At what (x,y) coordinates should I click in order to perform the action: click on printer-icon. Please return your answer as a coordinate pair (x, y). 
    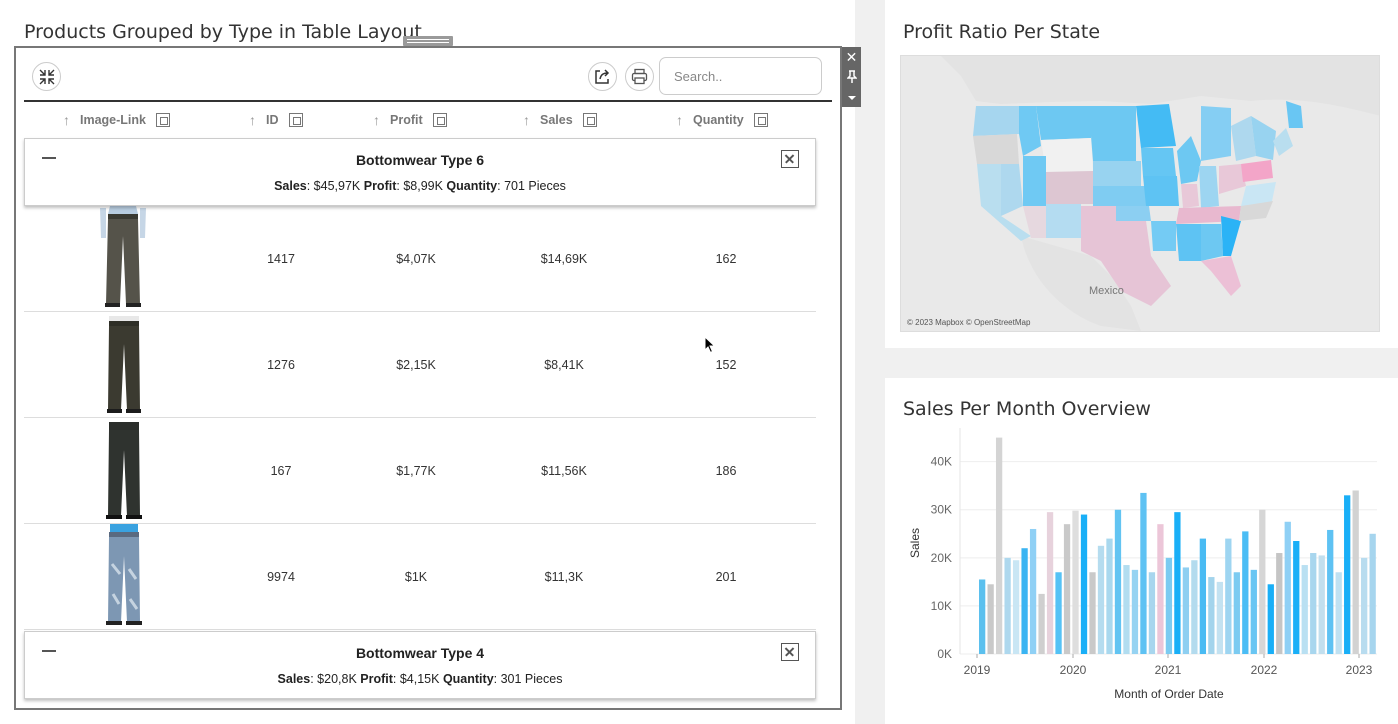
    Looking at the image, I should click on (639, 76).